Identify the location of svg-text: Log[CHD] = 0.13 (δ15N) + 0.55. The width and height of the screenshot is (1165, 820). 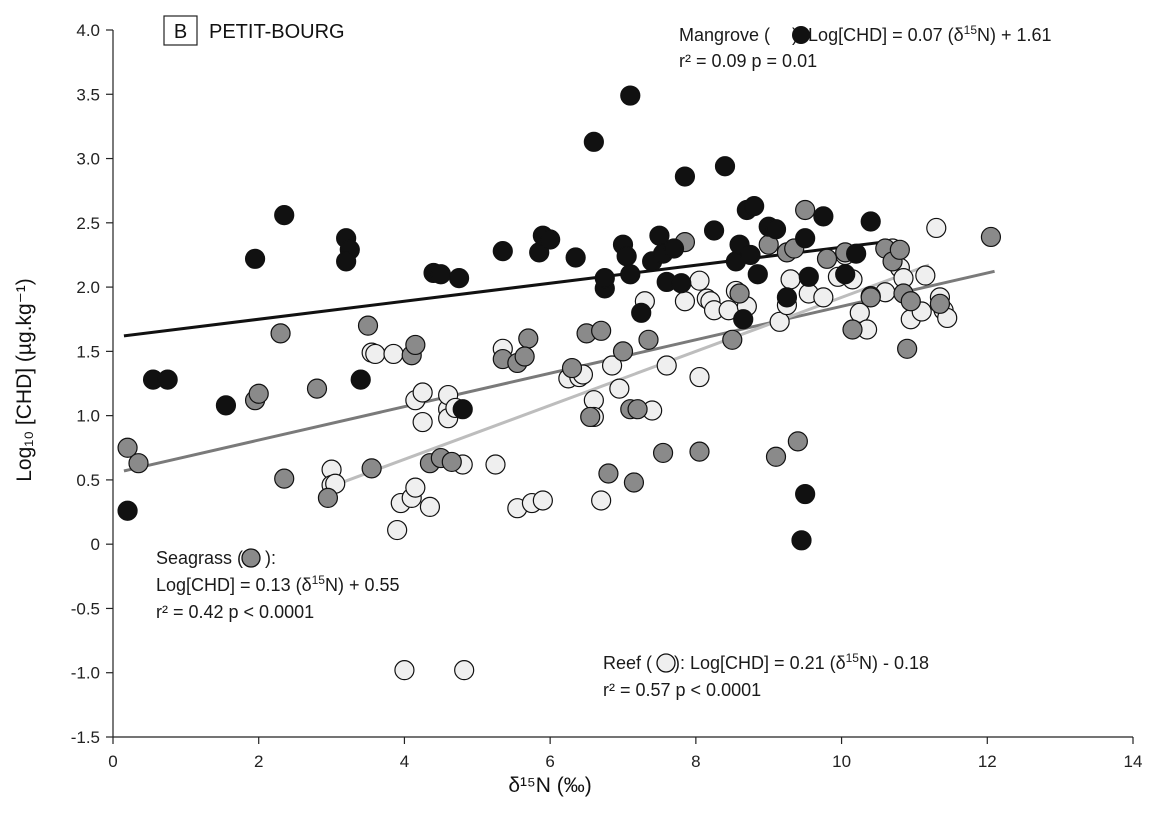
(278, 584).